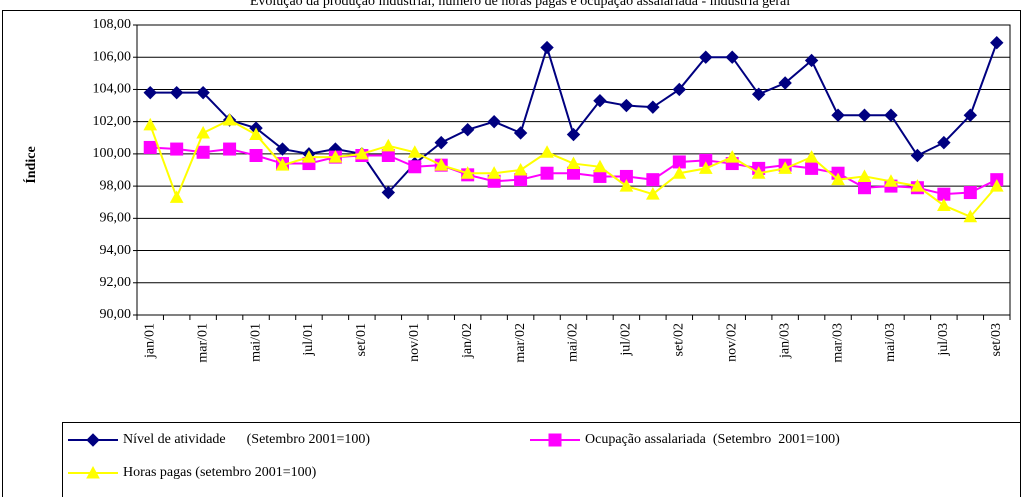 The width and height of the screenshot is (1027, 497). What do you see at coordinates (112, 121) in the screenshot?
I see `y-tick-label: 102,00` at bounding box center [112, 121].